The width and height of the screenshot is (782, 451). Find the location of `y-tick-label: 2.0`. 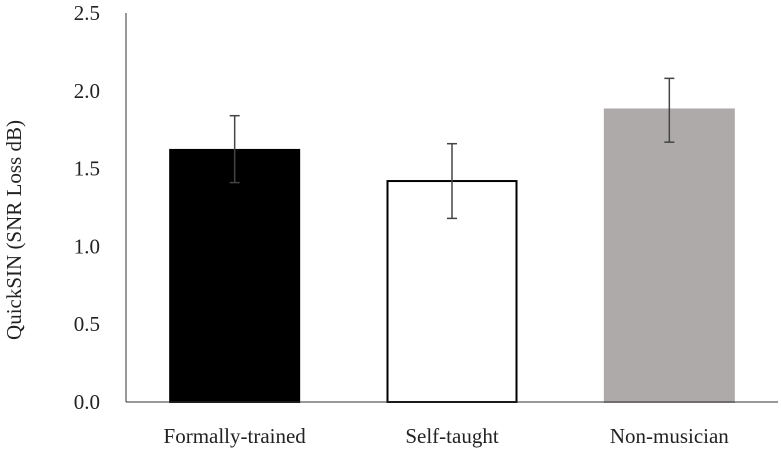

y-tick-label: 2.0 is located at coordinates (87, 91).